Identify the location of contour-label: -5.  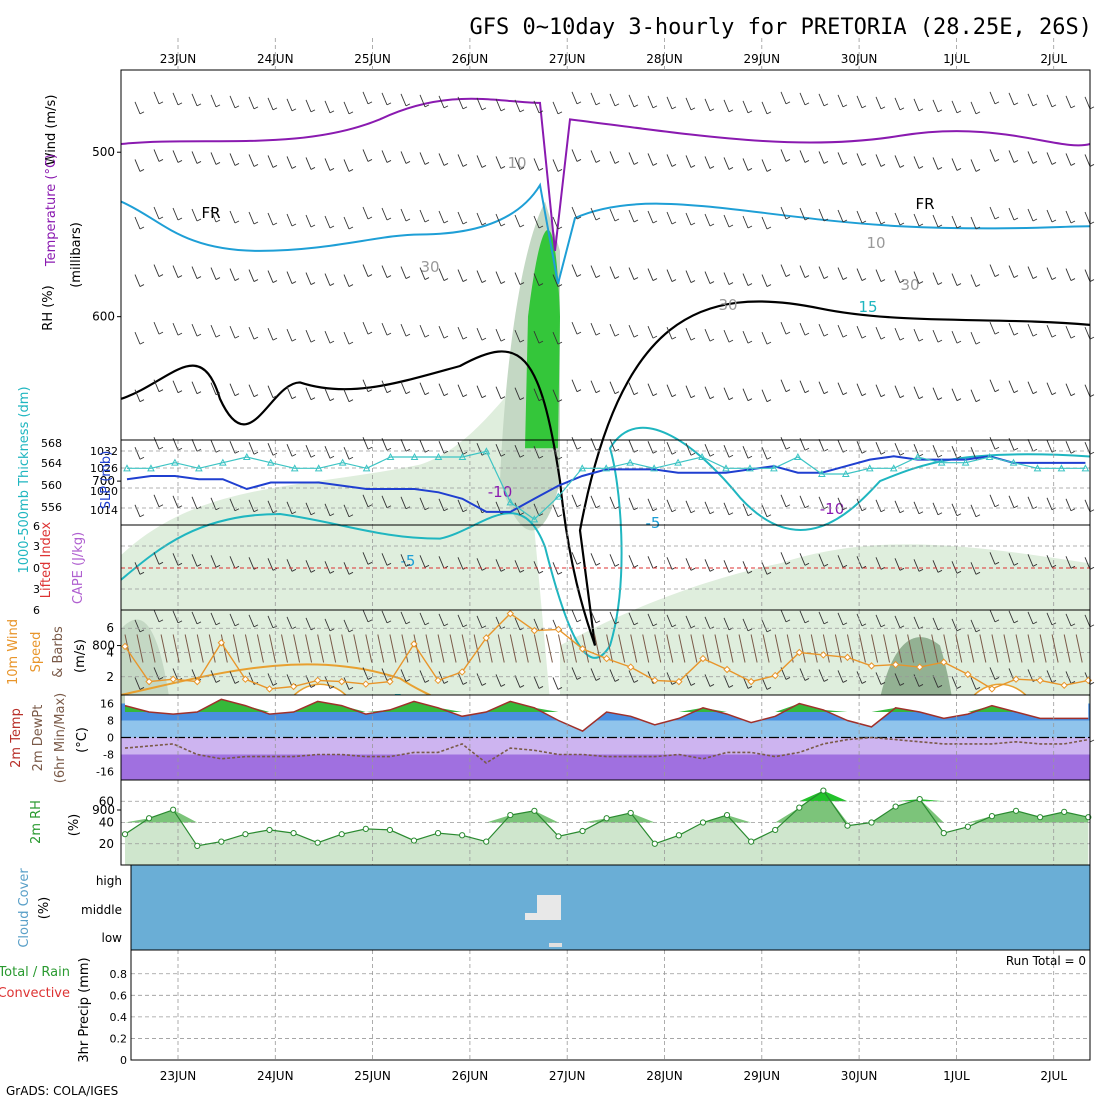
(653, 523).